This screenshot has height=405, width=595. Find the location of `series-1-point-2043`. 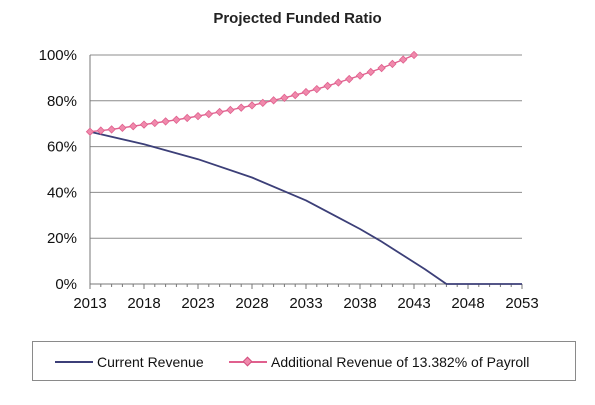

series-1-point-2043 is located at coordinates (414, 55).